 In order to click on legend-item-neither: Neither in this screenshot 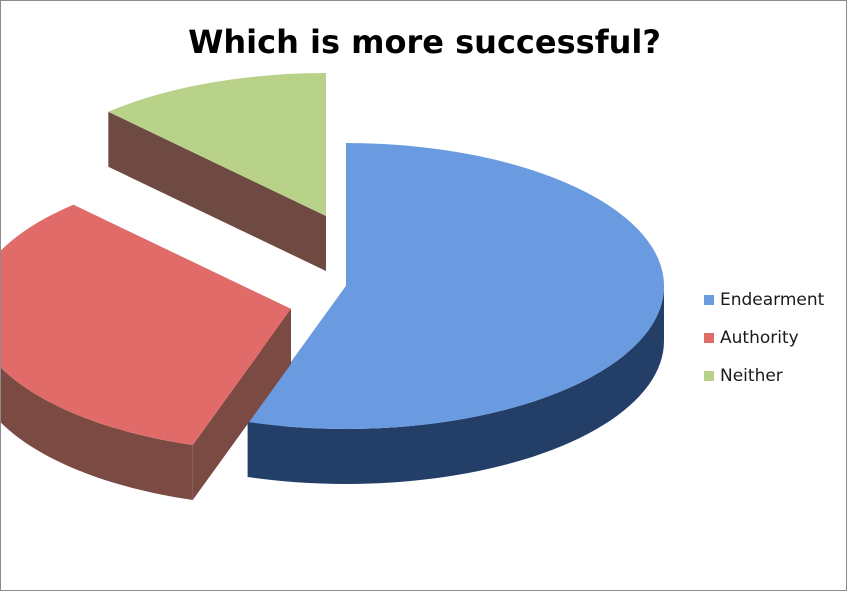, I will do `click(764, 376)`.